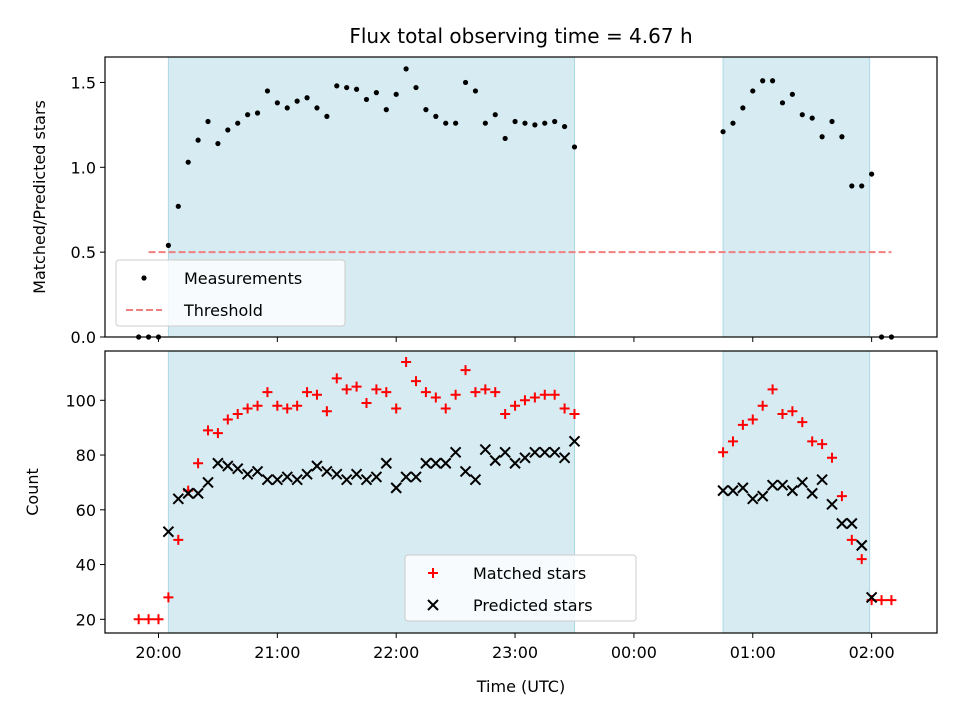  I want to click on legend-label: Threshold, so click(223, 310).